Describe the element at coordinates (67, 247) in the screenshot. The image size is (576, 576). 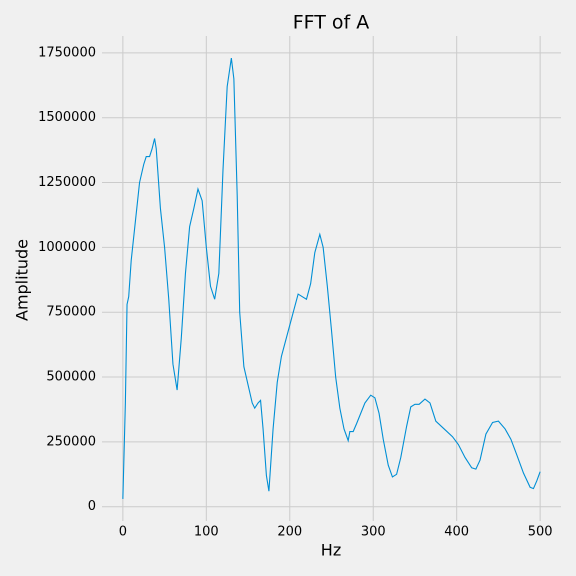
I see `y-tick-label: 1000000` at that location.